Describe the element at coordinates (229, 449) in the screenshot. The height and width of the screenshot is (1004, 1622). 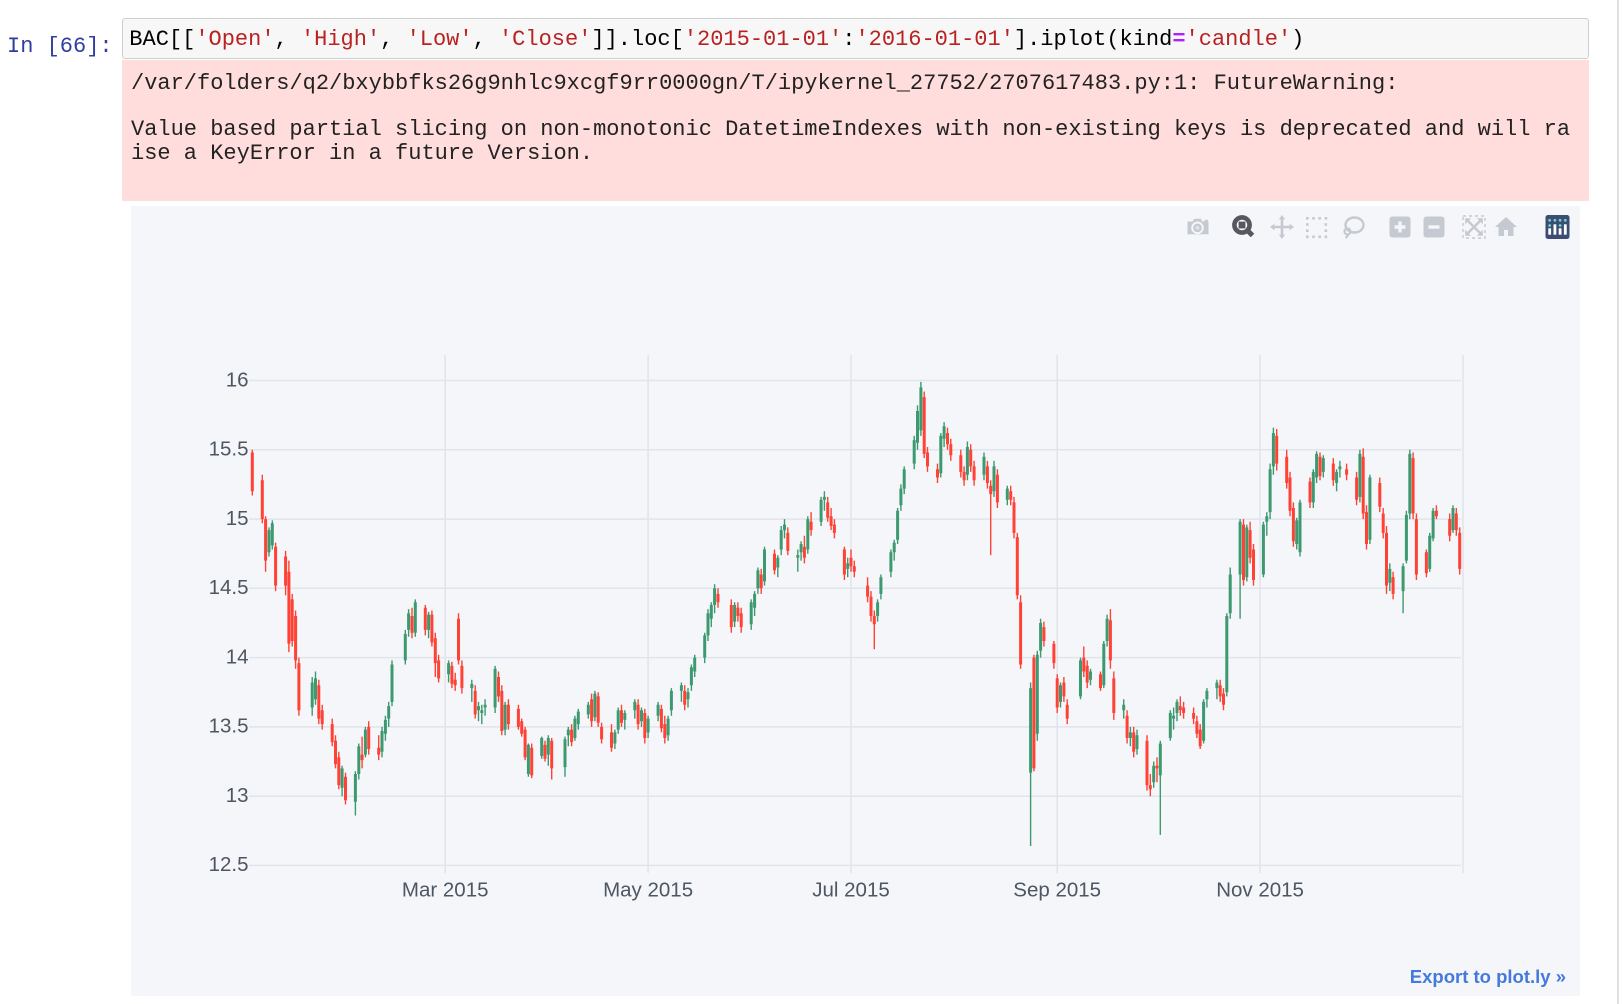
I see `svg-text: 15.5` at that location.